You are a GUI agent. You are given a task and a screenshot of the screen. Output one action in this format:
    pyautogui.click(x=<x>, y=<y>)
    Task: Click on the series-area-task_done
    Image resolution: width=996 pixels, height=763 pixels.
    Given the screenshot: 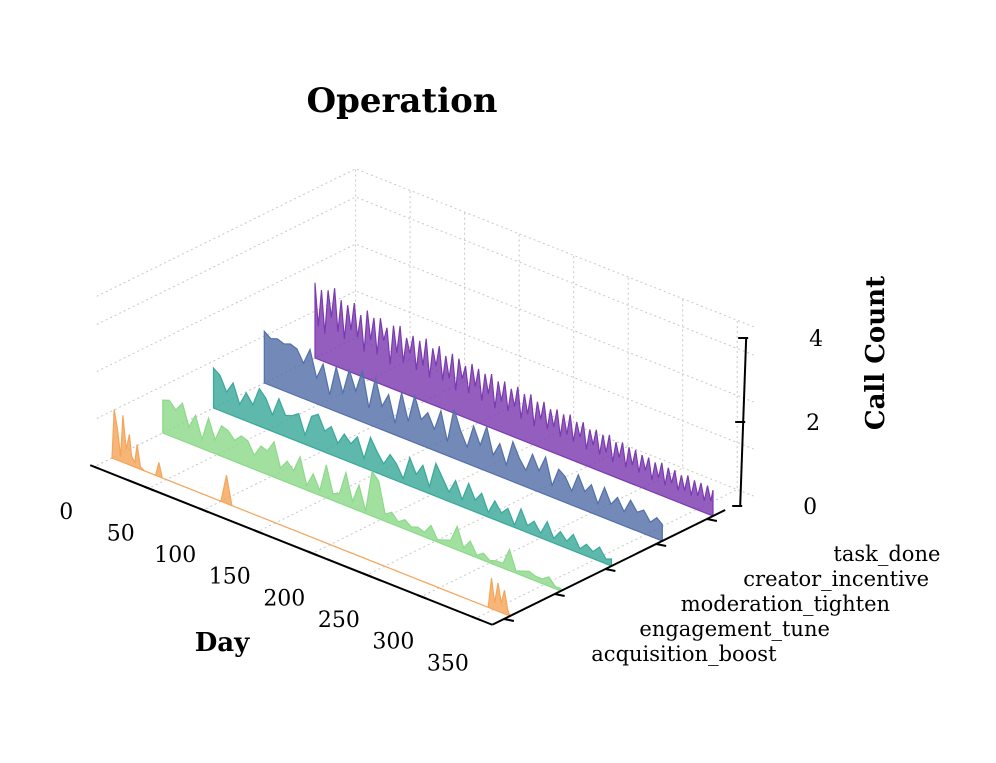 What is the action you would take?
    pyautogui.click(x=514, y=399)
    